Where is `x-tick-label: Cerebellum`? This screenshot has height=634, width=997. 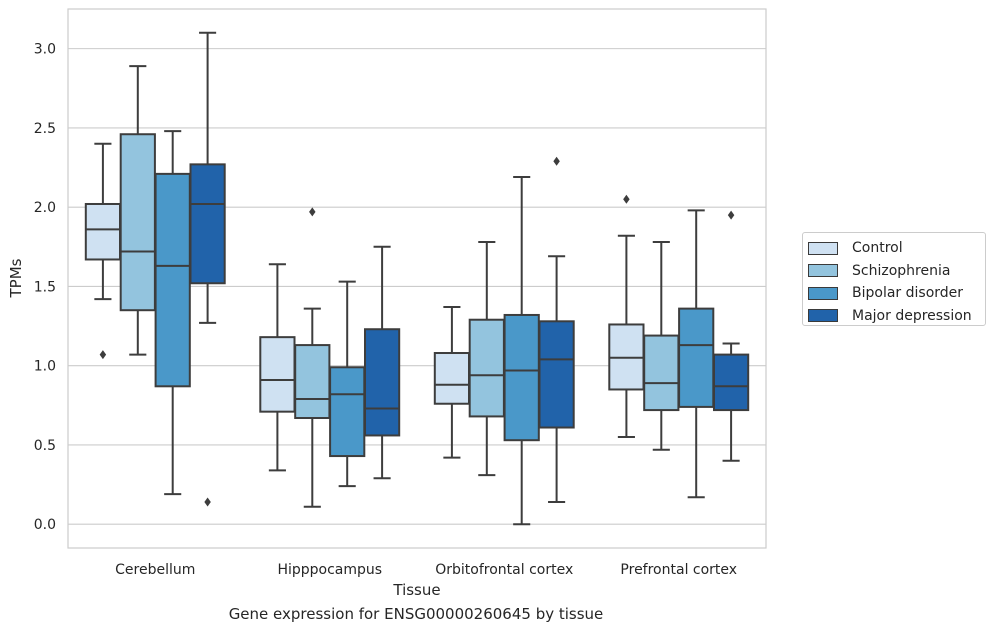 x-tick-label: Cerebellum is located at coordinates (155, 570).